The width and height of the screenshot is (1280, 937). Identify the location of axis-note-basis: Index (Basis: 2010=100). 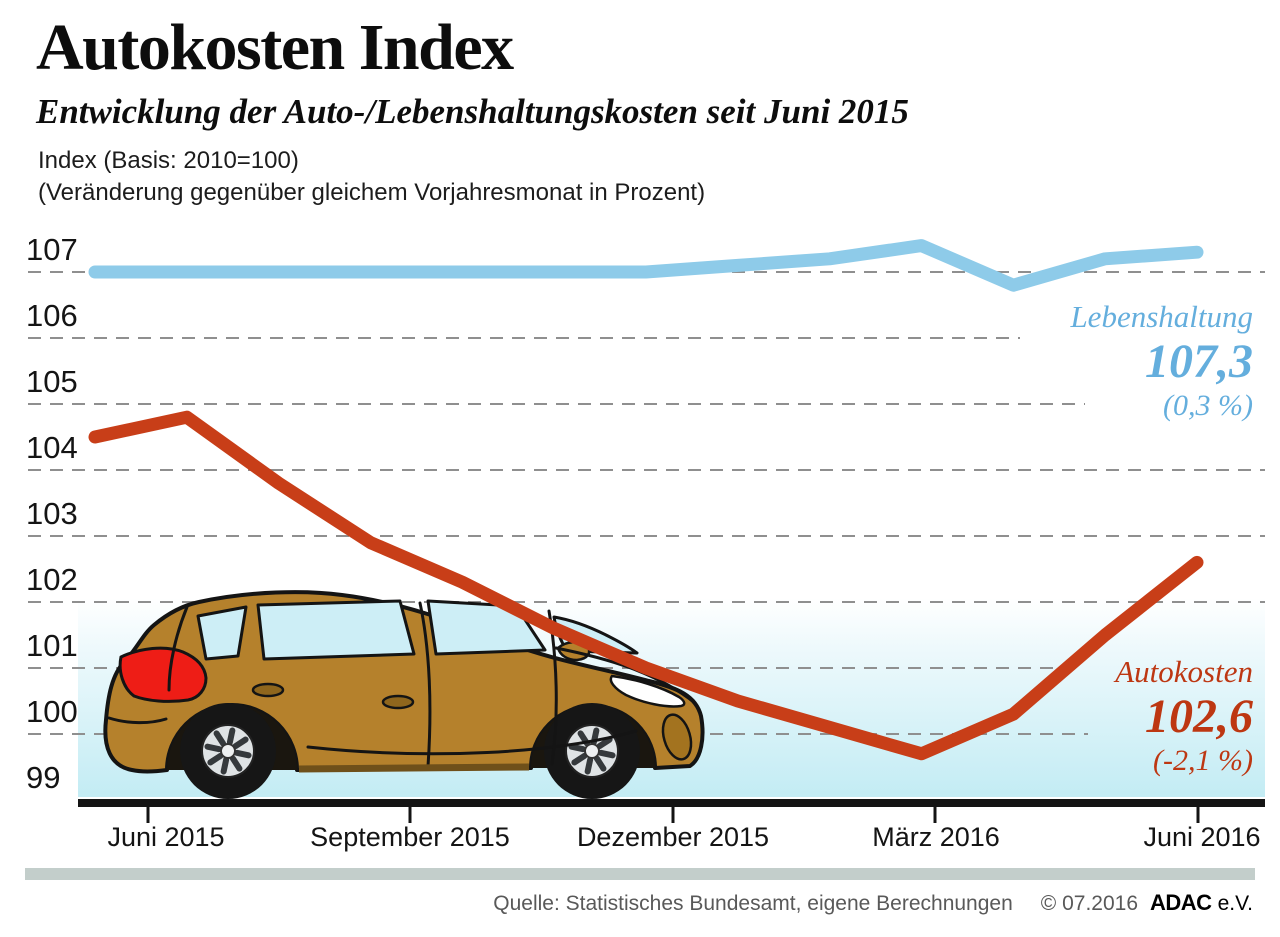
(168, 160).